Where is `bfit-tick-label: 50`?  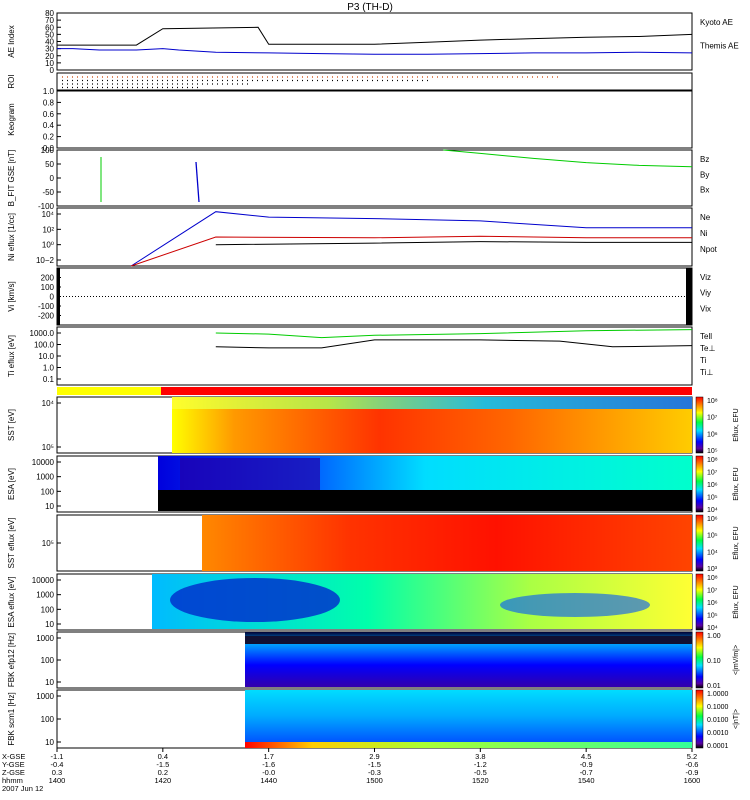 bfit-tick-label: 50 is located at coordinates (49, 164).